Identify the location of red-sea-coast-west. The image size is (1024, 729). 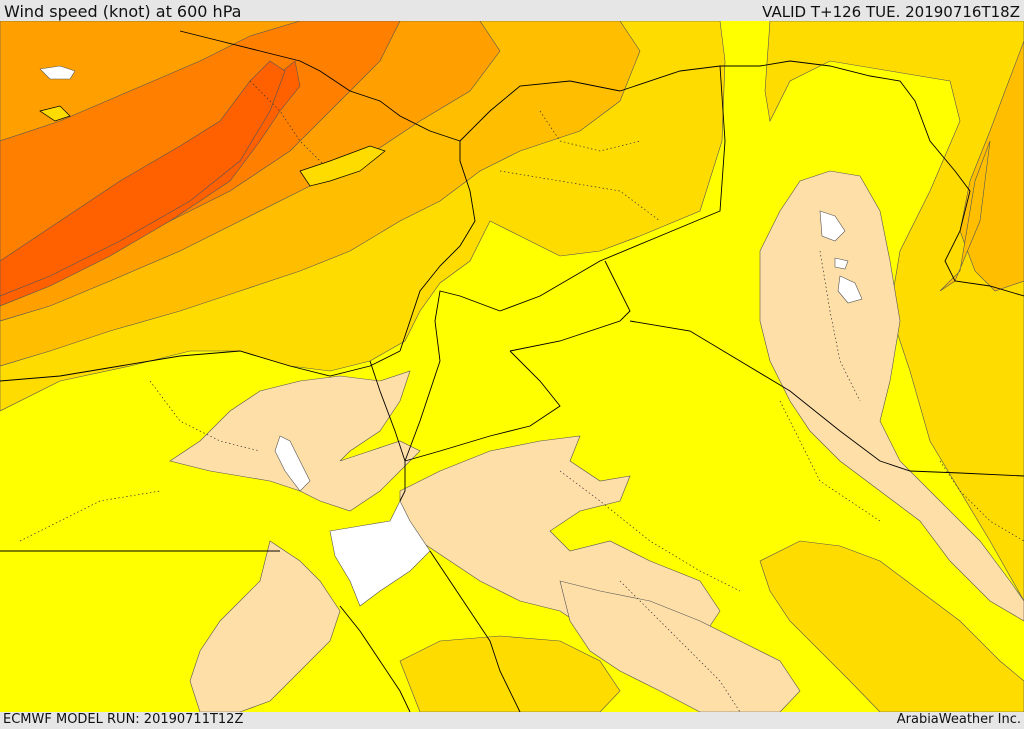
(375, 658).